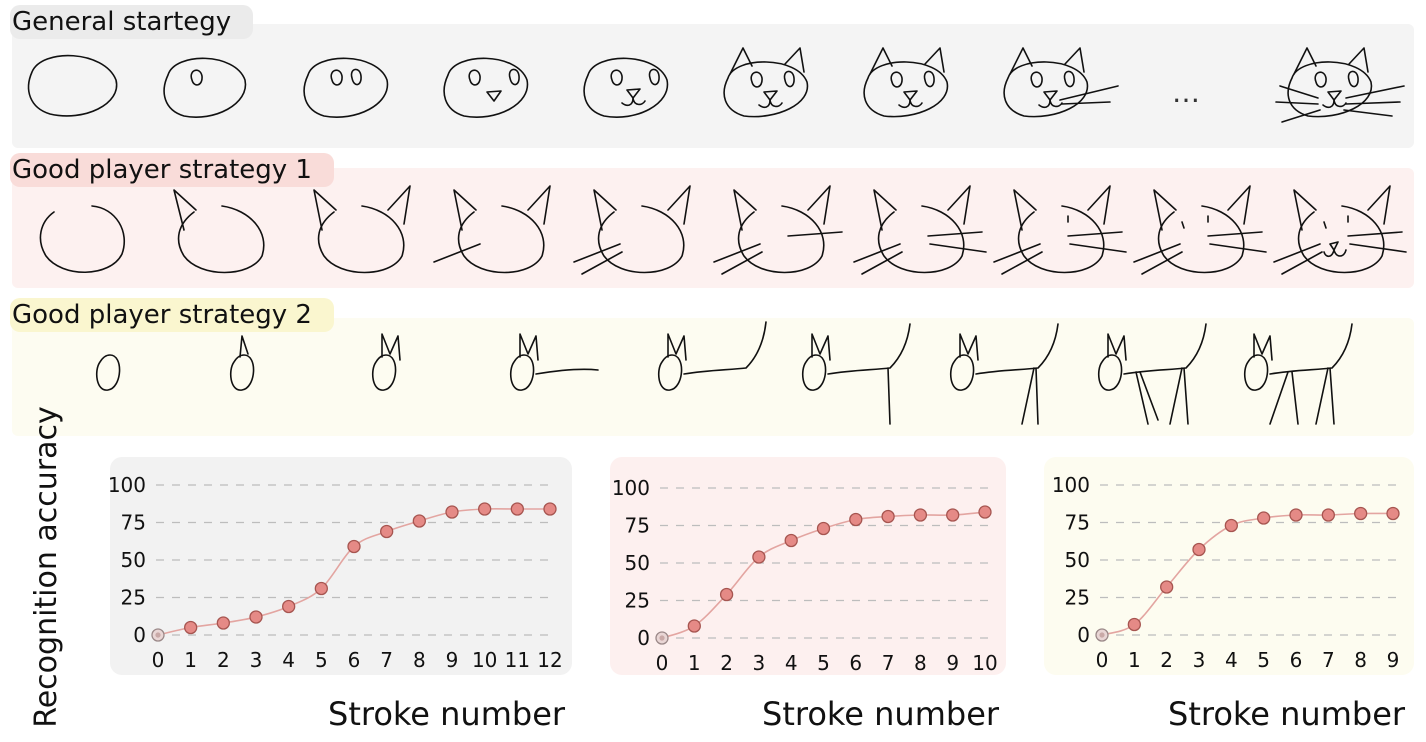  I want to click on good-strategy-2-sketches, so click(724, 373).